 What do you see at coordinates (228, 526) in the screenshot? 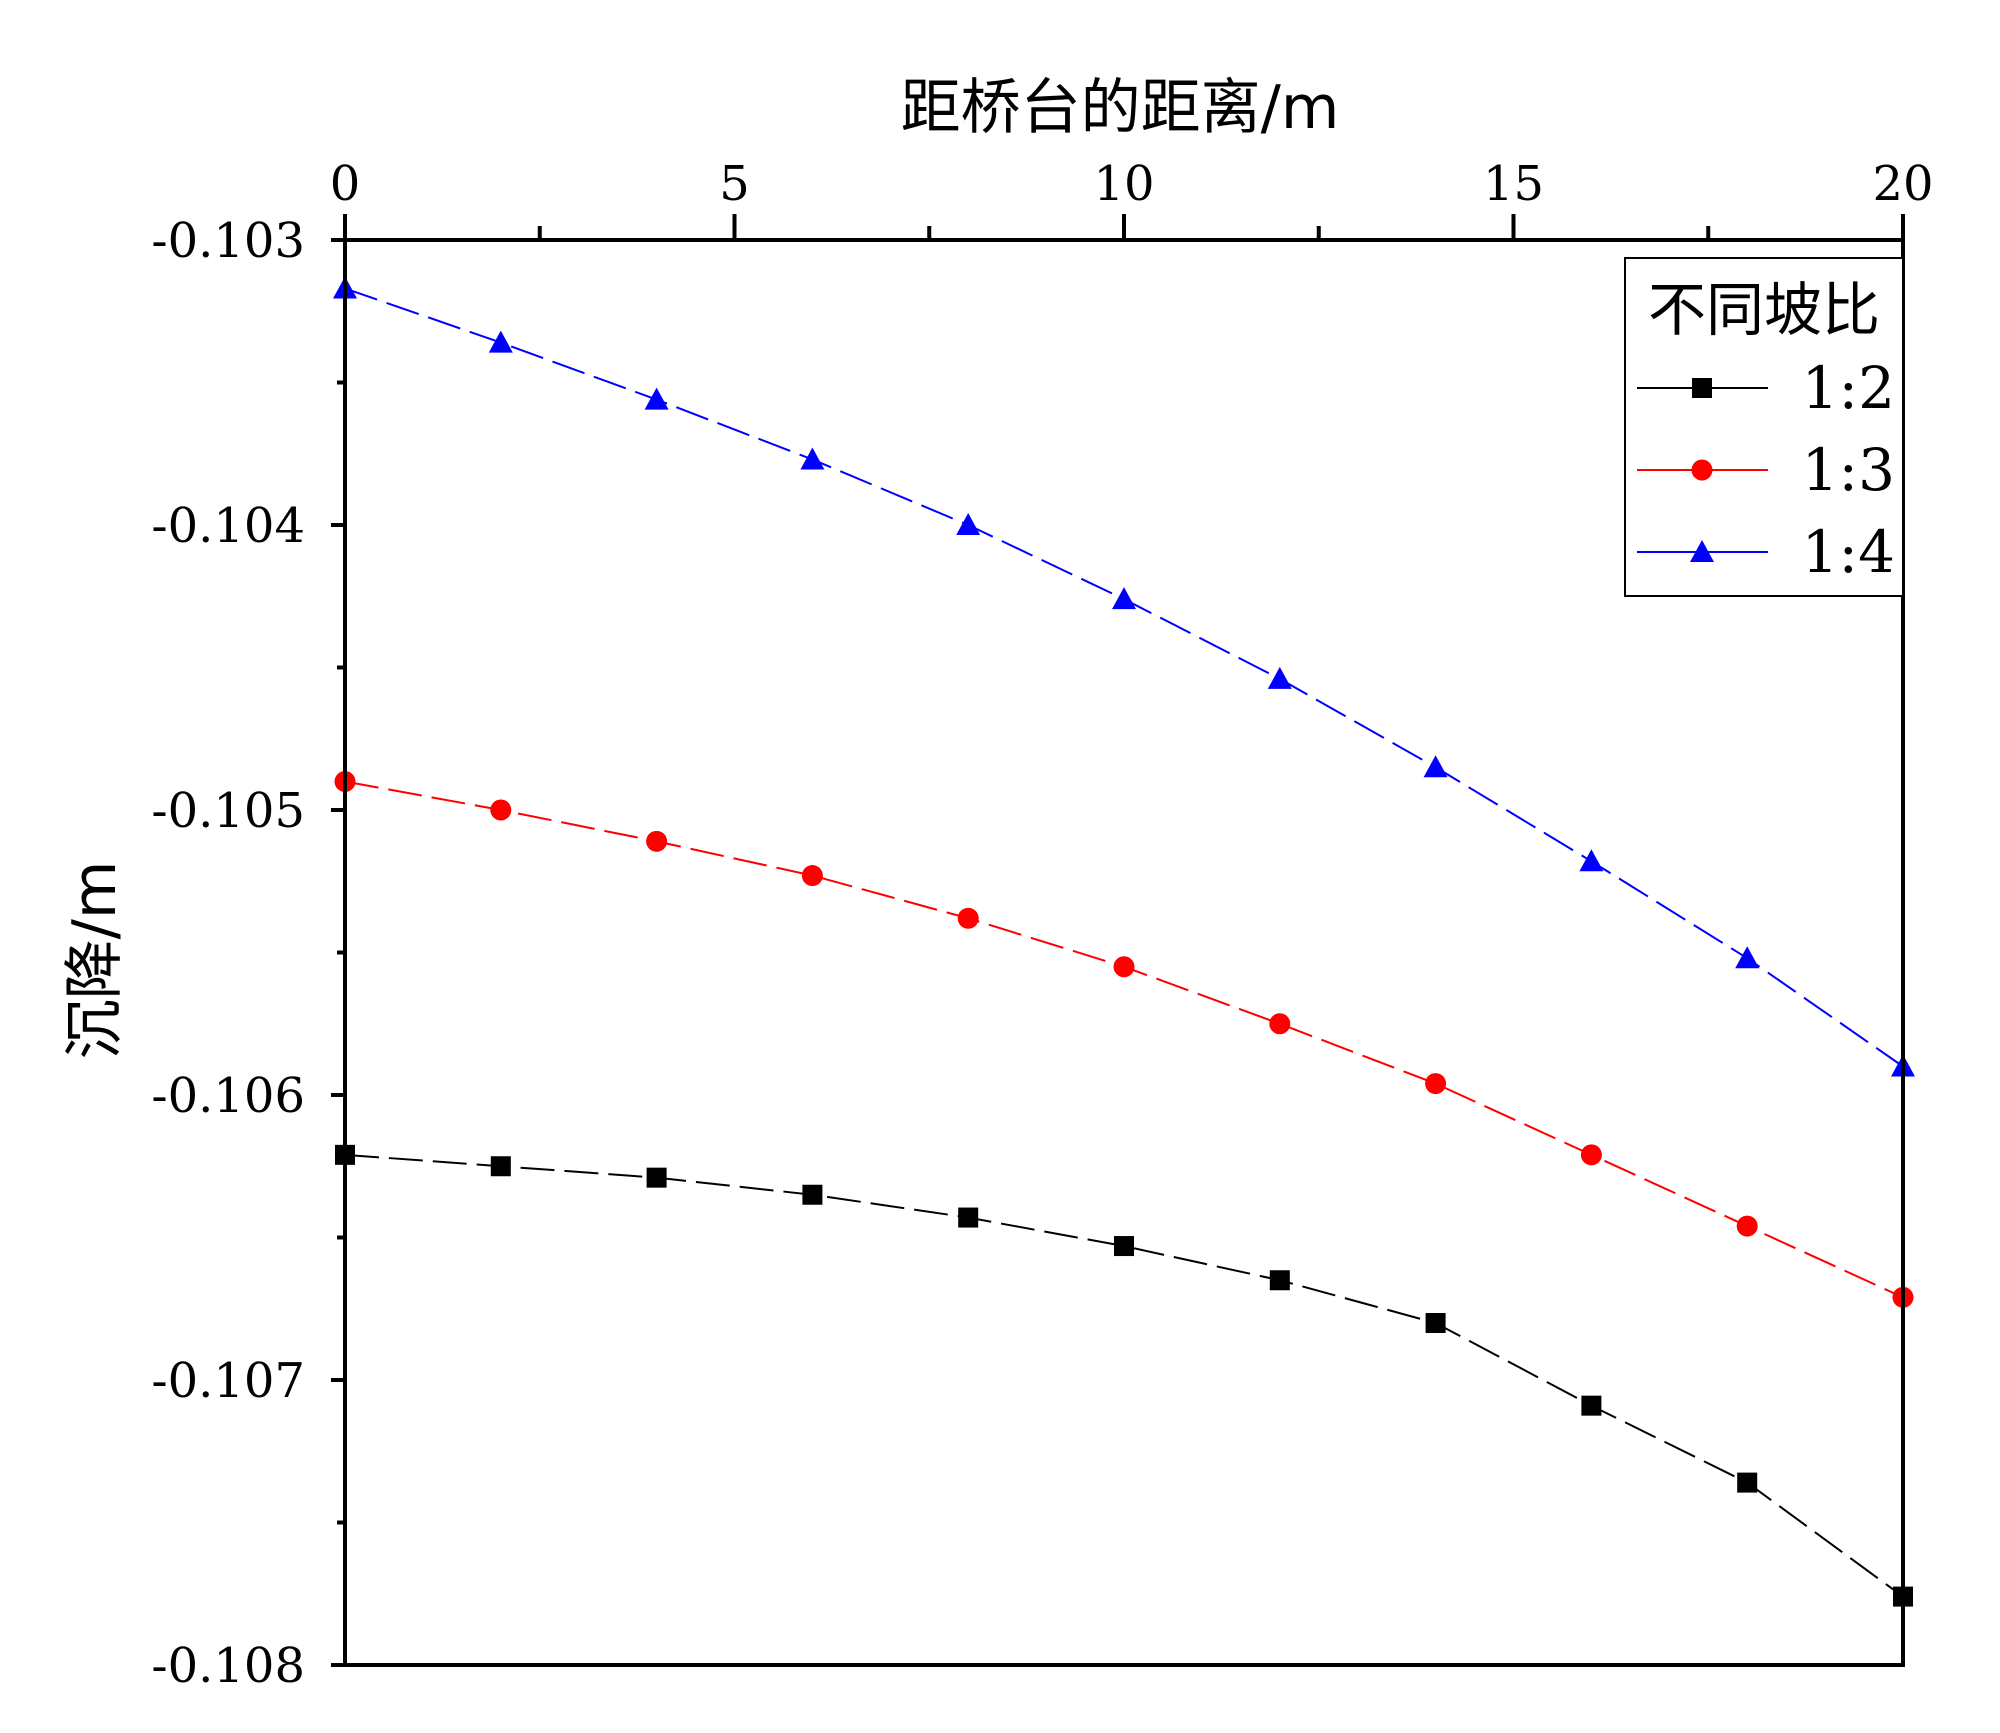
I see `y-tick-label: -0.104` at bounding box center [228, 526].